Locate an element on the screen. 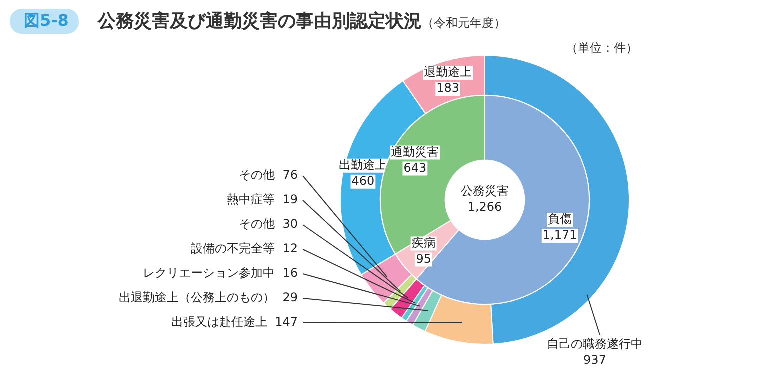 Image resolution: width=760 pixels, height=375 pixels. slice-label: 設備の不完全等 12 is located at coordinates (244, 249).